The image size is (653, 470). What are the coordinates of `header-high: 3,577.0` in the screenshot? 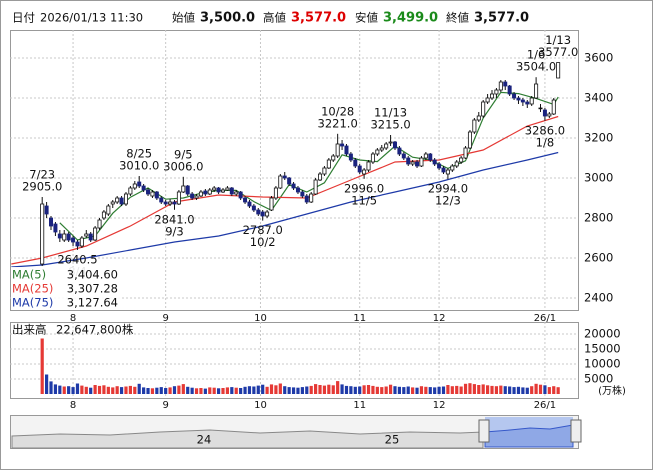 It's located at (318, 18).